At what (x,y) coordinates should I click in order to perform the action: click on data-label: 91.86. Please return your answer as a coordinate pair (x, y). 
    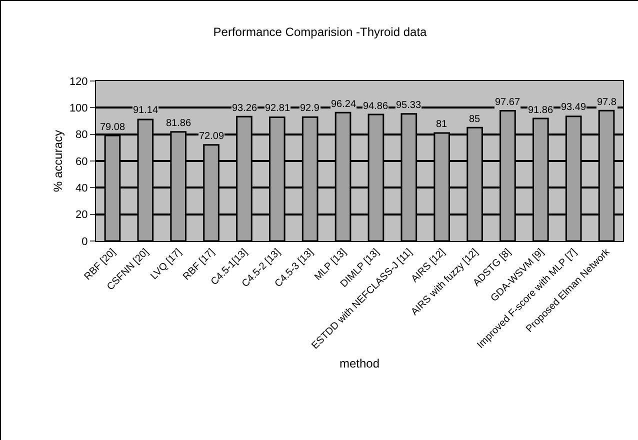
    Looking at the image, I should click on (541, 110).